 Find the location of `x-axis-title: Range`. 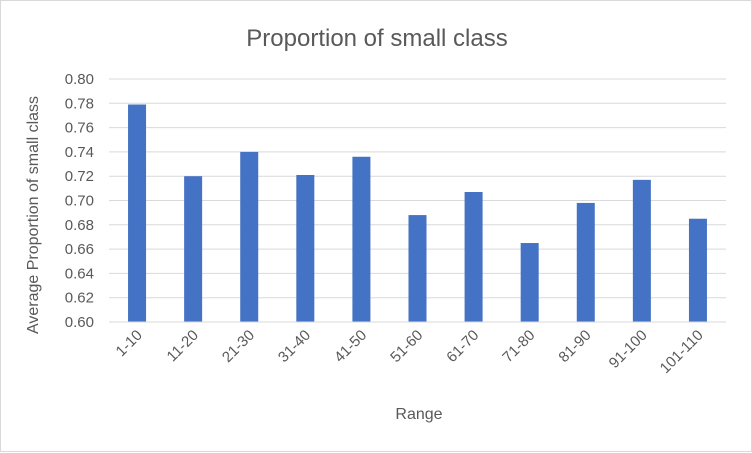

x-axis-title: Range is located at coordinates (418, 414).